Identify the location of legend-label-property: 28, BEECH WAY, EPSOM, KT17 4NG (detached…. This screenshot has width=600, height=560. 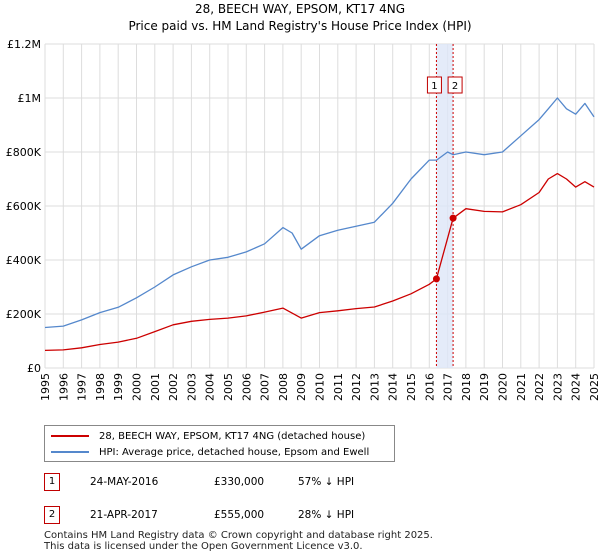
(232, 436).